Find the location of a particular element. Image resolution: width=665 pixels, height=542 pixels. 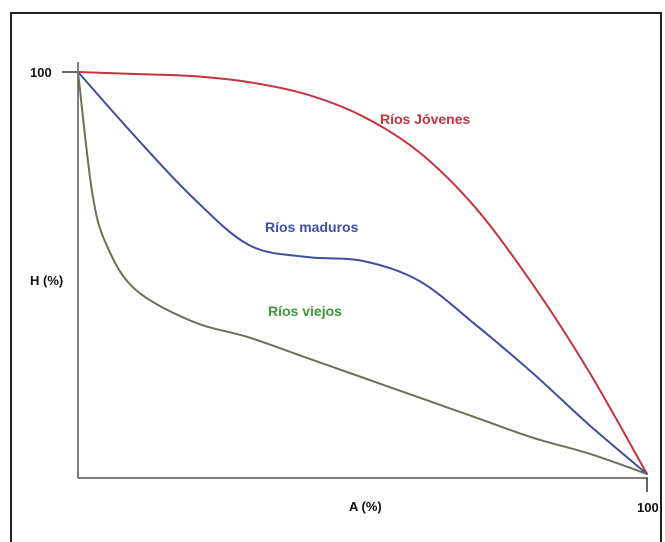

x-axis-label: A (%) is located at coordinates (365, 506).